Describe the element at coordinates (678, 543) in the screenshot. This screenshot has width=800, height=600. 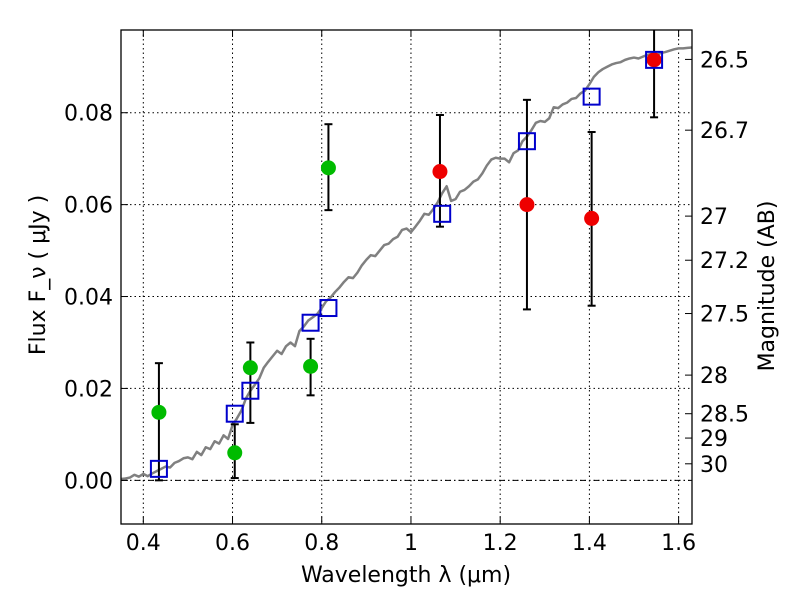
I see `x-tick-label: 1.6` at that location.